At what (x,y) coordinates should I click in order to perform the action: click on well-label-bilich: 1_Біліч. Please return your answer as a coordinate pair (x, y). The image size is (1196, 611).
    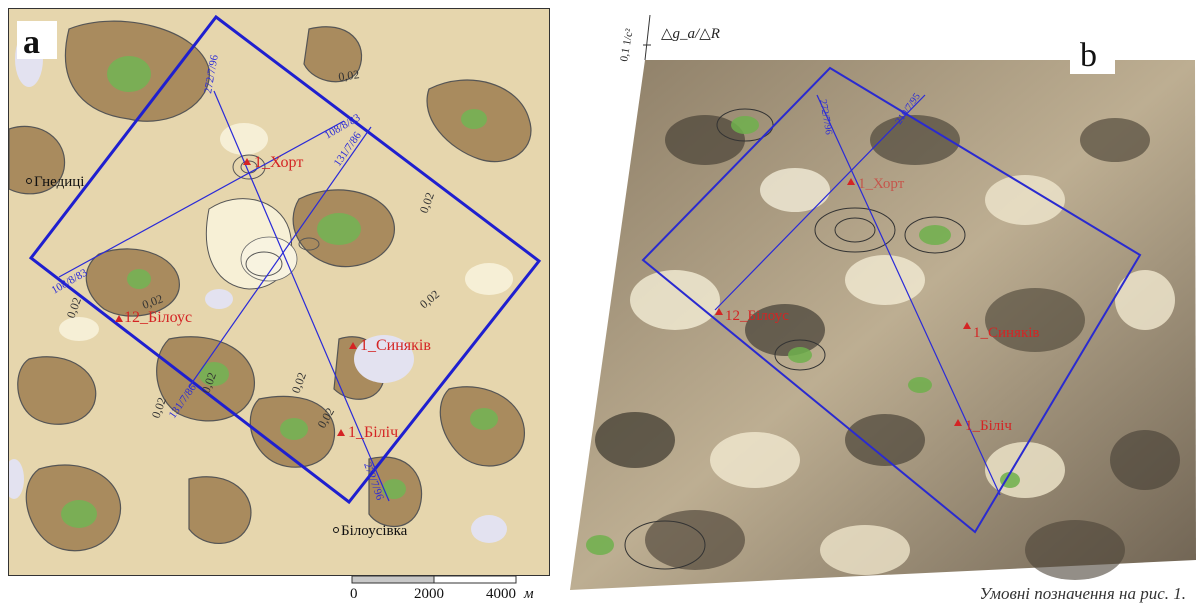
    Looking at the image, I should click on (373, 432).